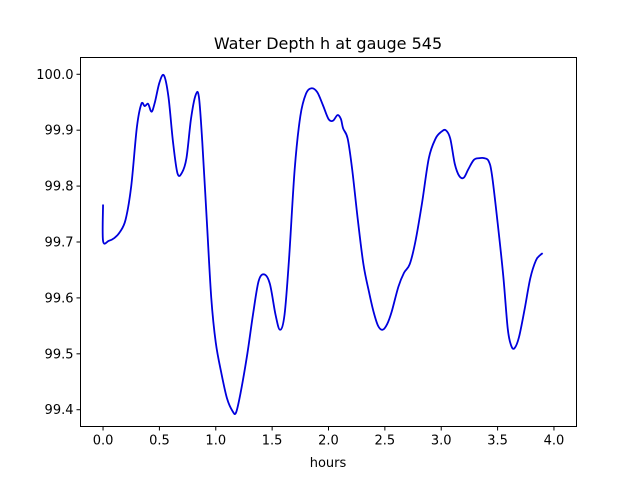 Image resolution: width=640 pixels, height=480 pixels. Describe the element at coordinates (272, 441) in the screenshot. I see `x-tick-label: 1.5` at that location.